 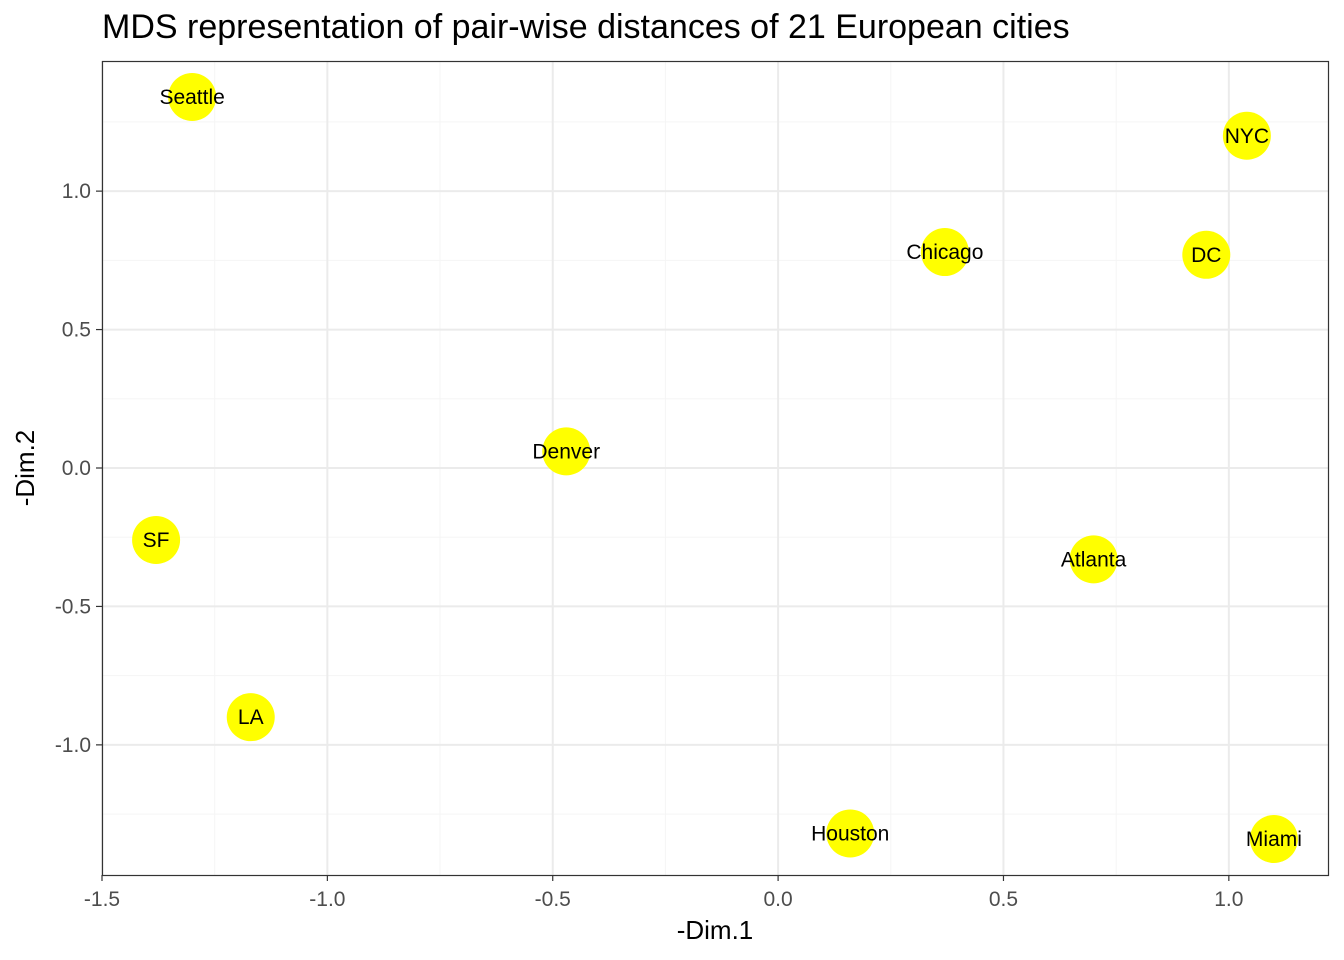 What do you see at coordinates (25, 468) in the screenshot?
I see `y-axis-title: -Dim.2` at bounding box center [25, 468].